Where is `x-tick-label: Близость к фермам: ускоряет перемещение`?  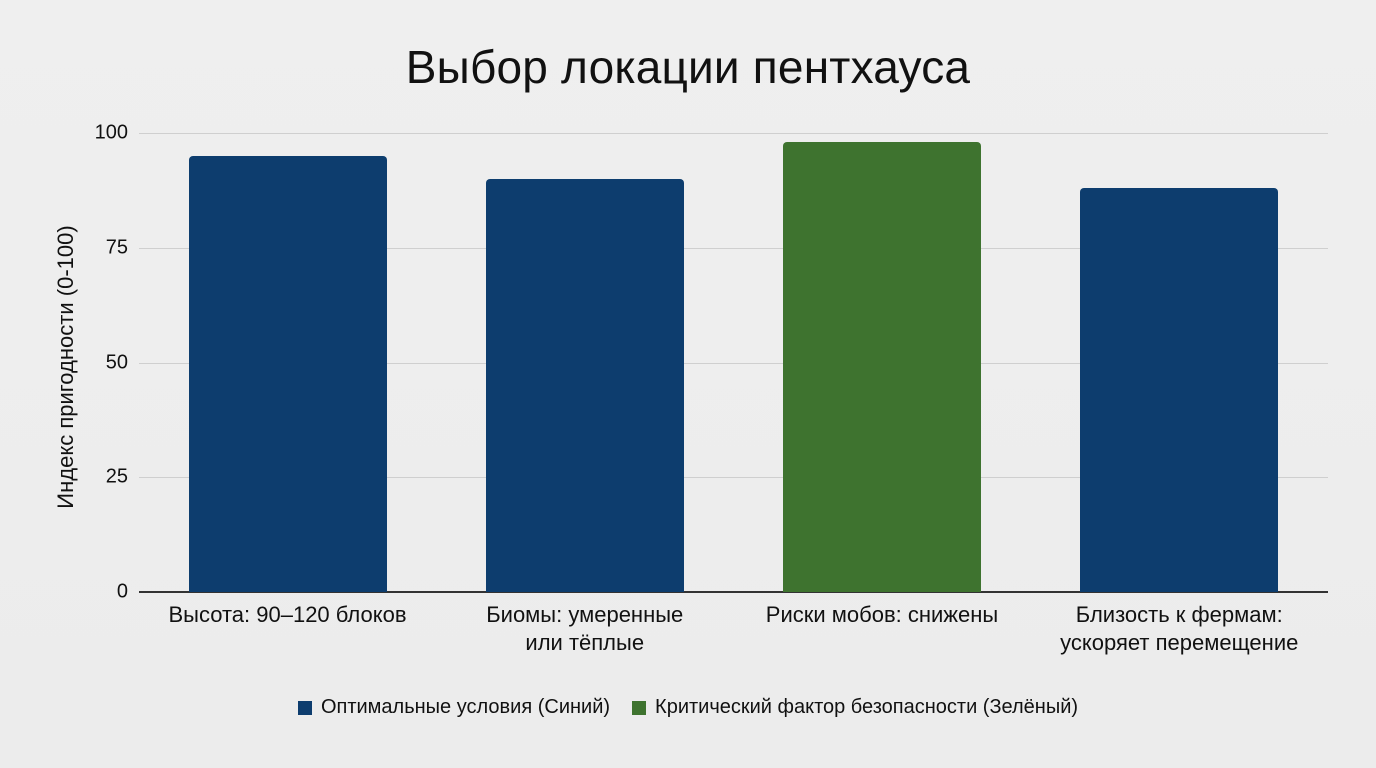 x-tick-label: Близость к фермам: ускоряет перемещение is located at coordinates (1179, 629).